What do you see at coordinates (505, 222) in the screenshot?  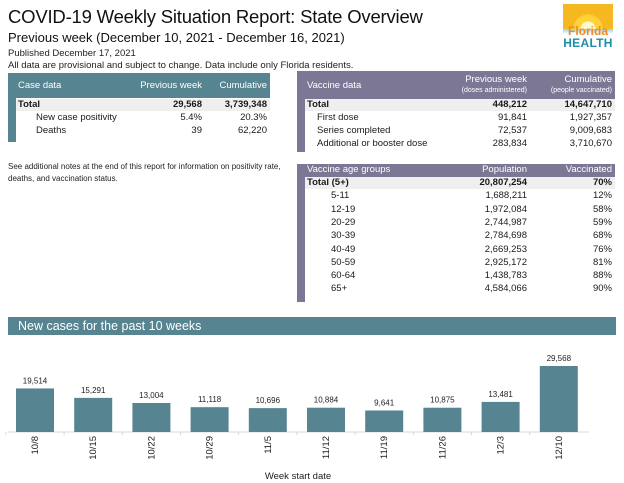 I see `population-value: 2,744,987` at bounding box center [505, 222].